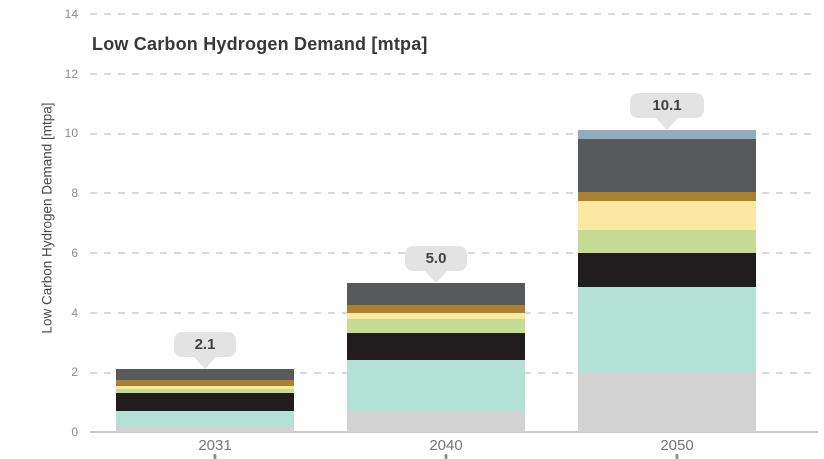 This screenshot has height=459, width=824. Describe the element at coordinates (260, 44) in the screenshot. I see `chart-title: Low Carbon Hydrogen Demand [mtpa]` at that location.